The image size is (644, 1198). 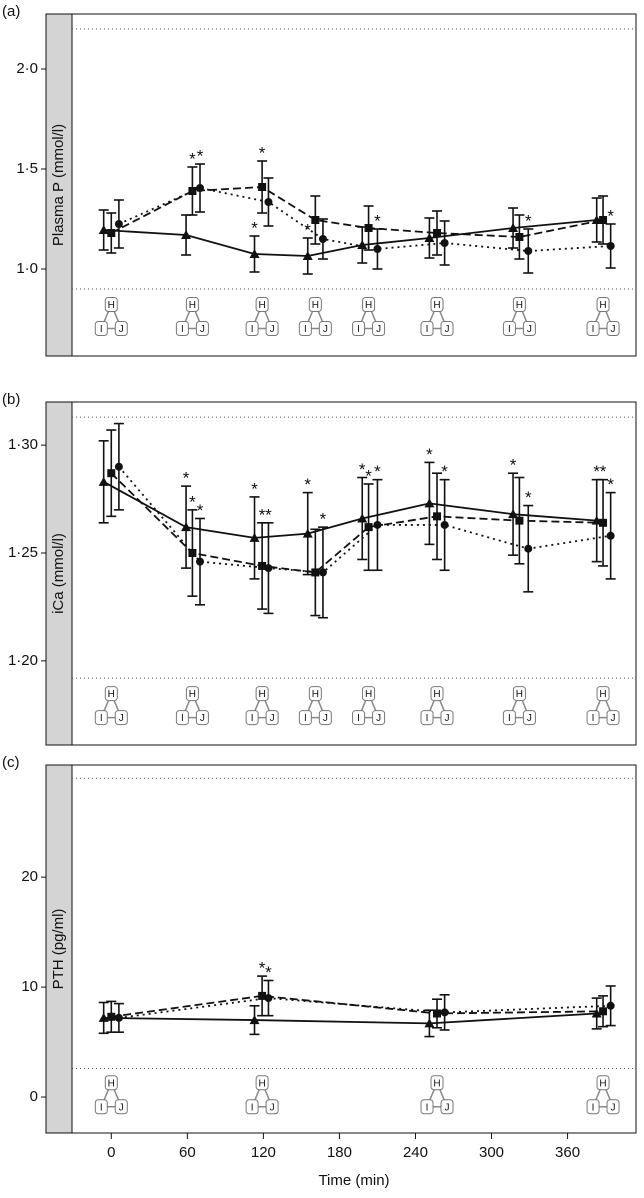 What do you see at coordinates (11, 399) in the screenshot?
I see `panel-label: (b)` at bounding box center [11, 399].